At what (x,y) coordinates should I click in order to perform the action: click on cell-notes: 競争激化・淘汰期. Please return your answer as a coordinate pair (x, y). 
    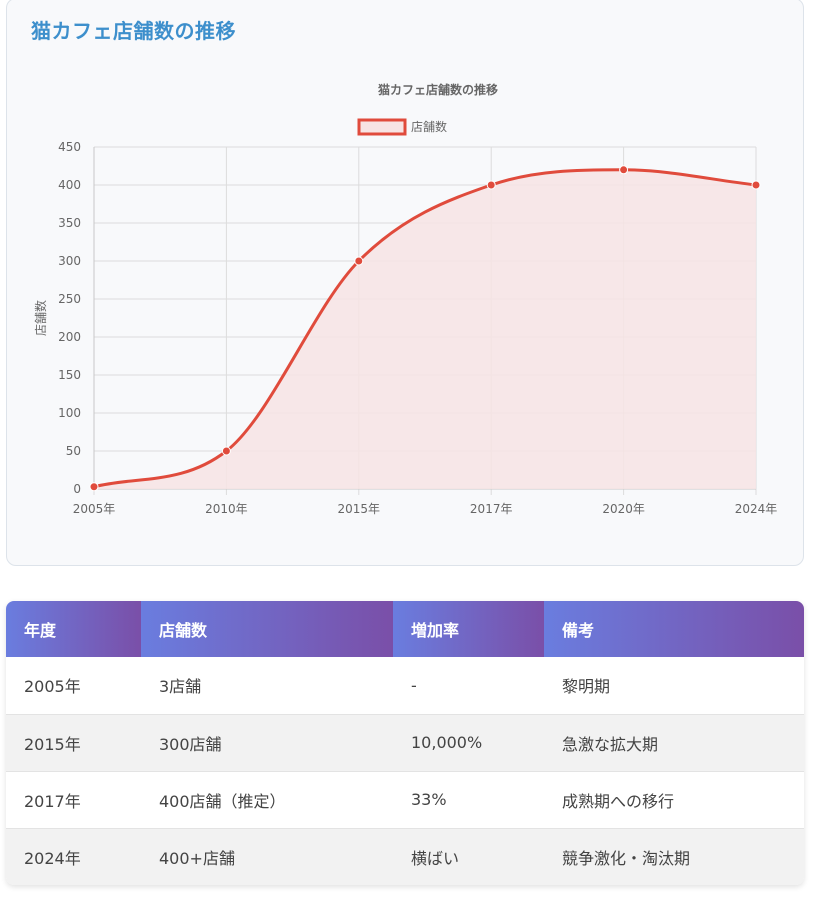
    Looking at the image, I should click on (674, 856).